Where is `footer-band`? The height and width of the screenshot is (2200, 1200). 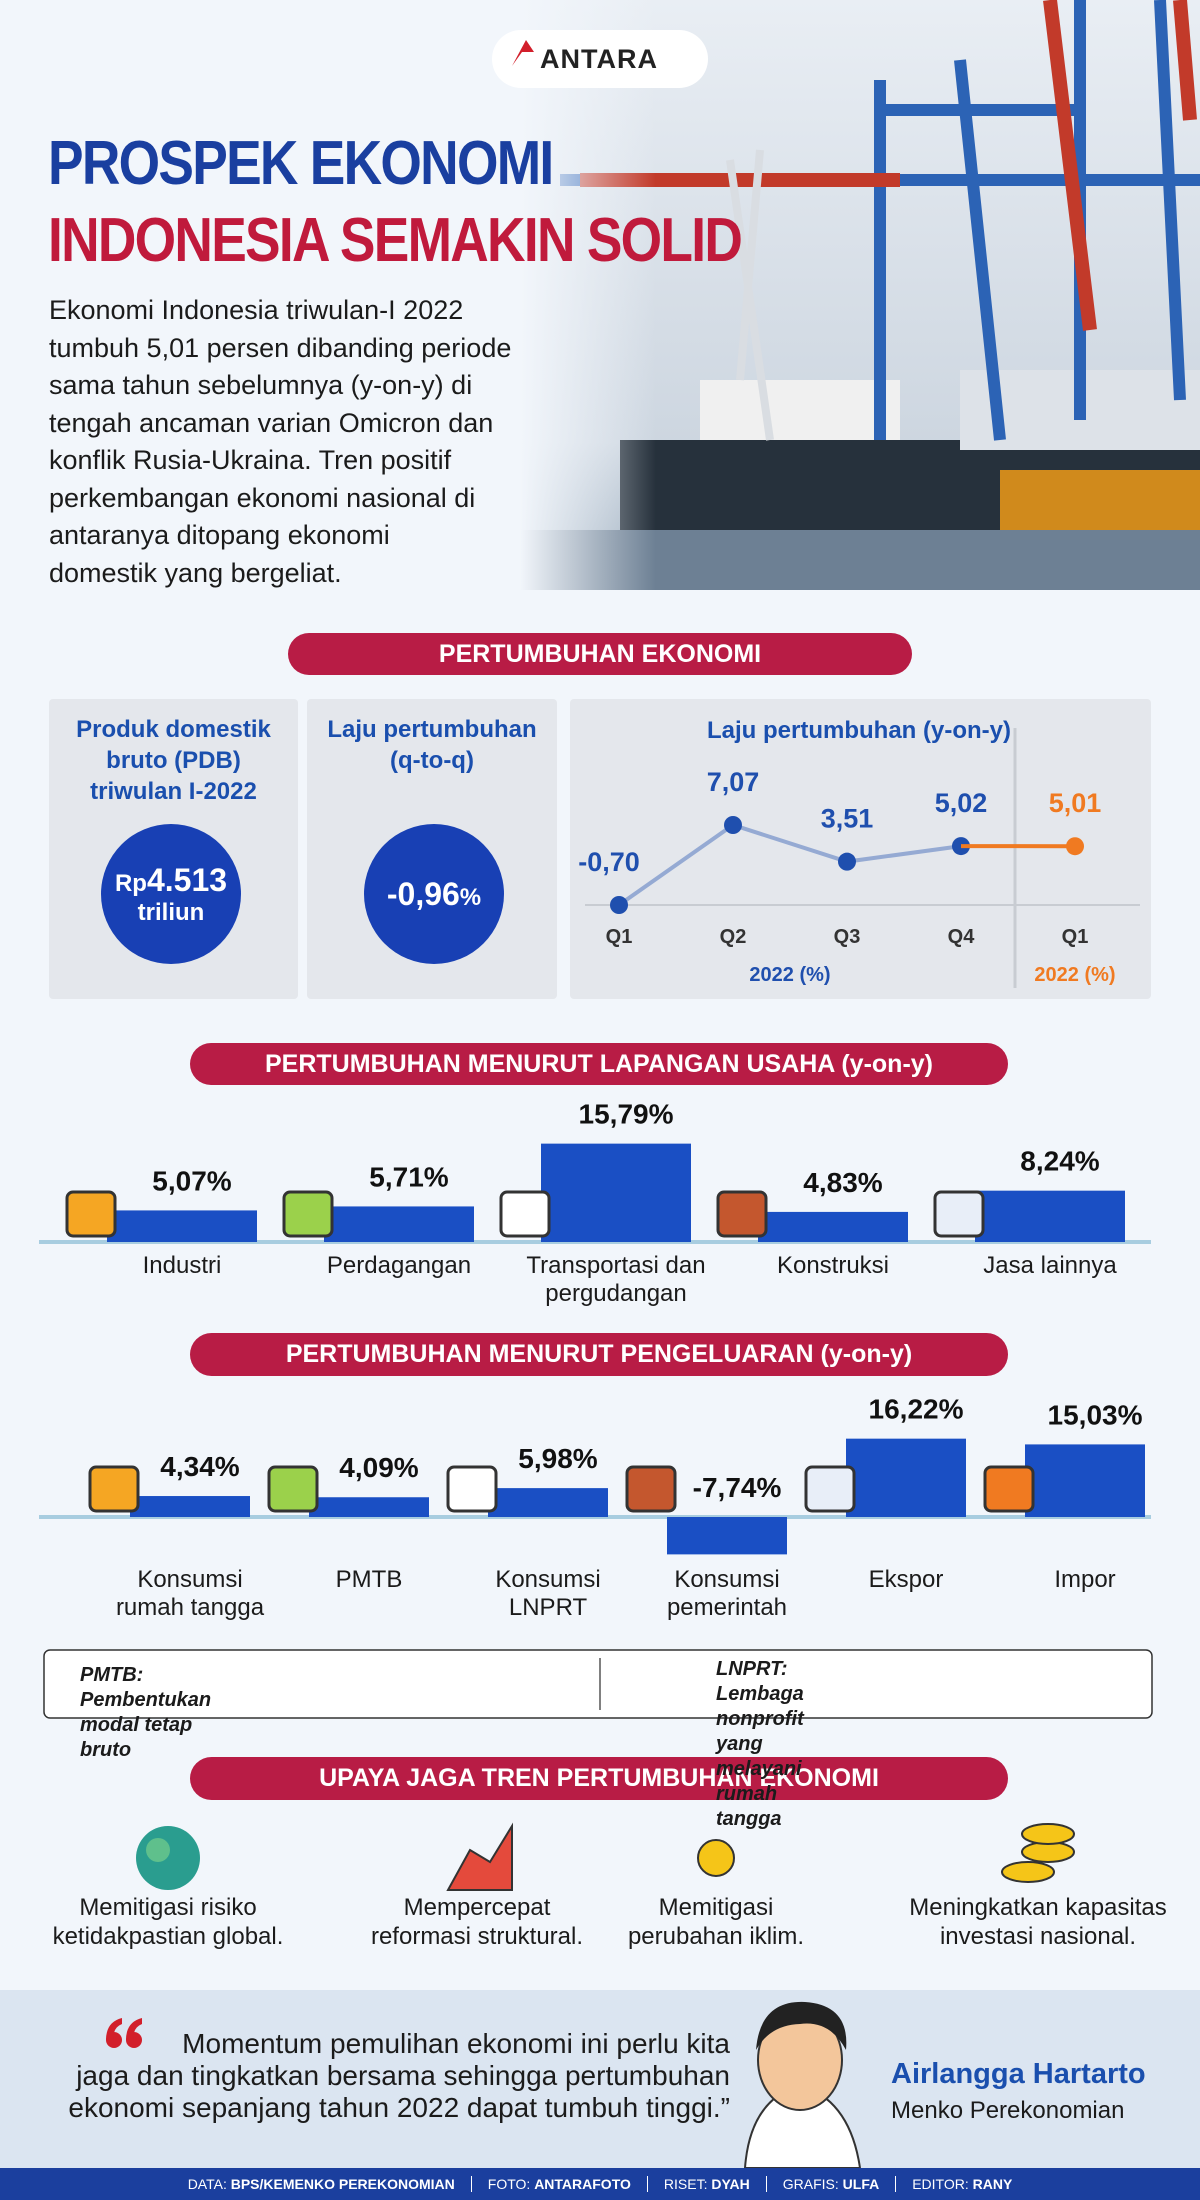 footer-band is located at coordinates (600, 2184).